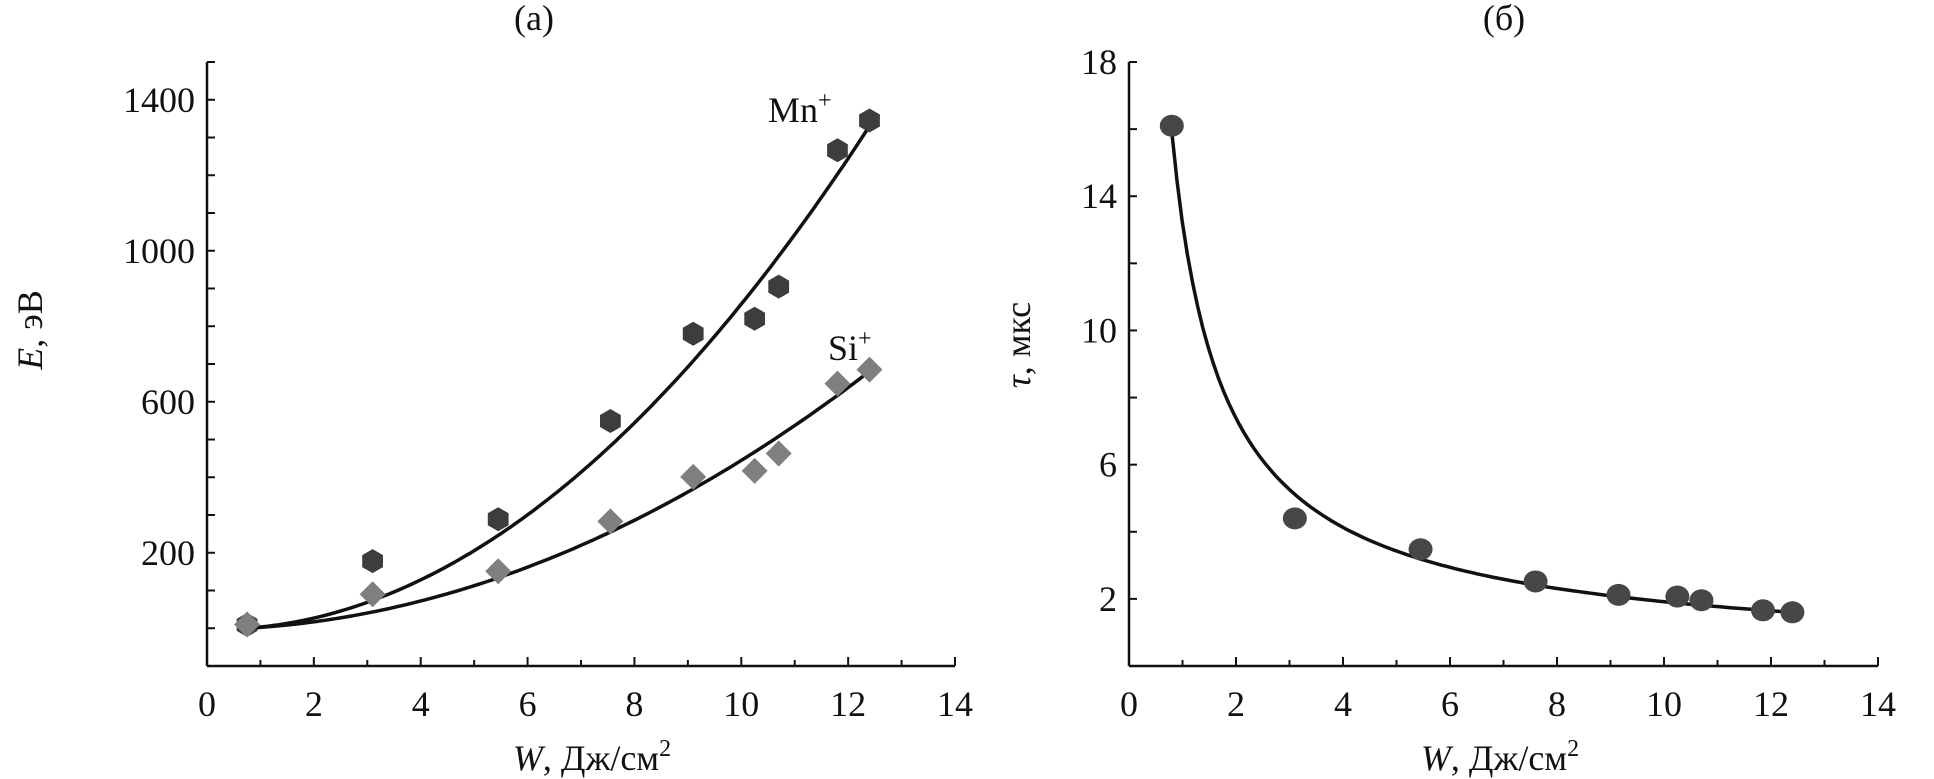  Describe the element at coordinates (1099, 196) in the screenshot. I see `y-tick-label: 14` at that location.